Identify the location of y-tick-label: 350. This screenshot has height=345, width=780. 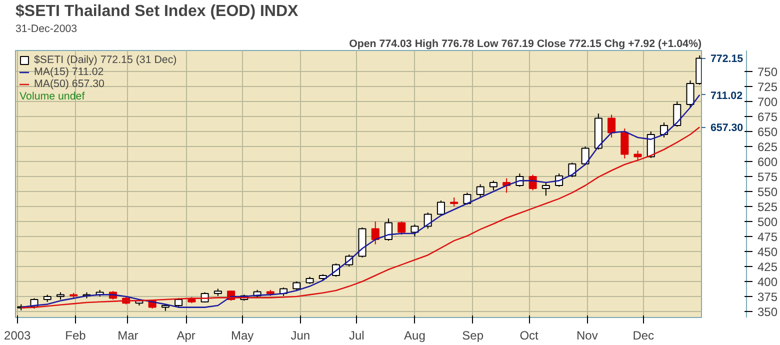
(768, 312).